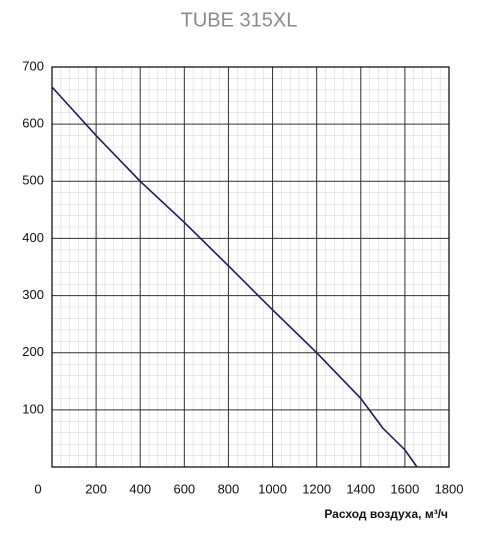 This screenshot has width=478, height=555. I want to click on x-tick-label: 1800, so click(449, 488).